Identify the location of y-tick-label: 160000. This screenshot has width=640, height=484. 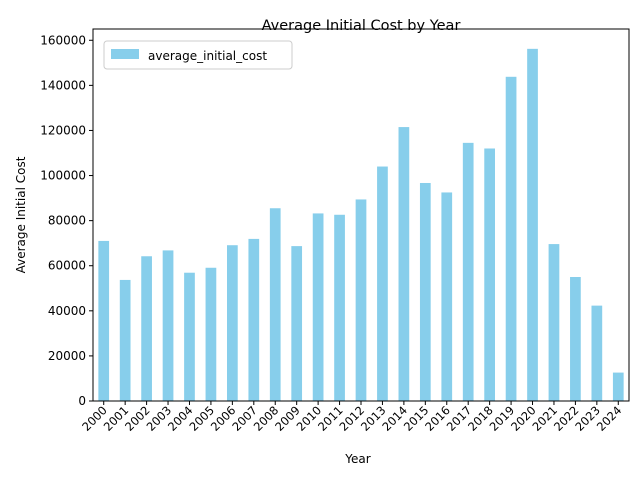
(63, 40).